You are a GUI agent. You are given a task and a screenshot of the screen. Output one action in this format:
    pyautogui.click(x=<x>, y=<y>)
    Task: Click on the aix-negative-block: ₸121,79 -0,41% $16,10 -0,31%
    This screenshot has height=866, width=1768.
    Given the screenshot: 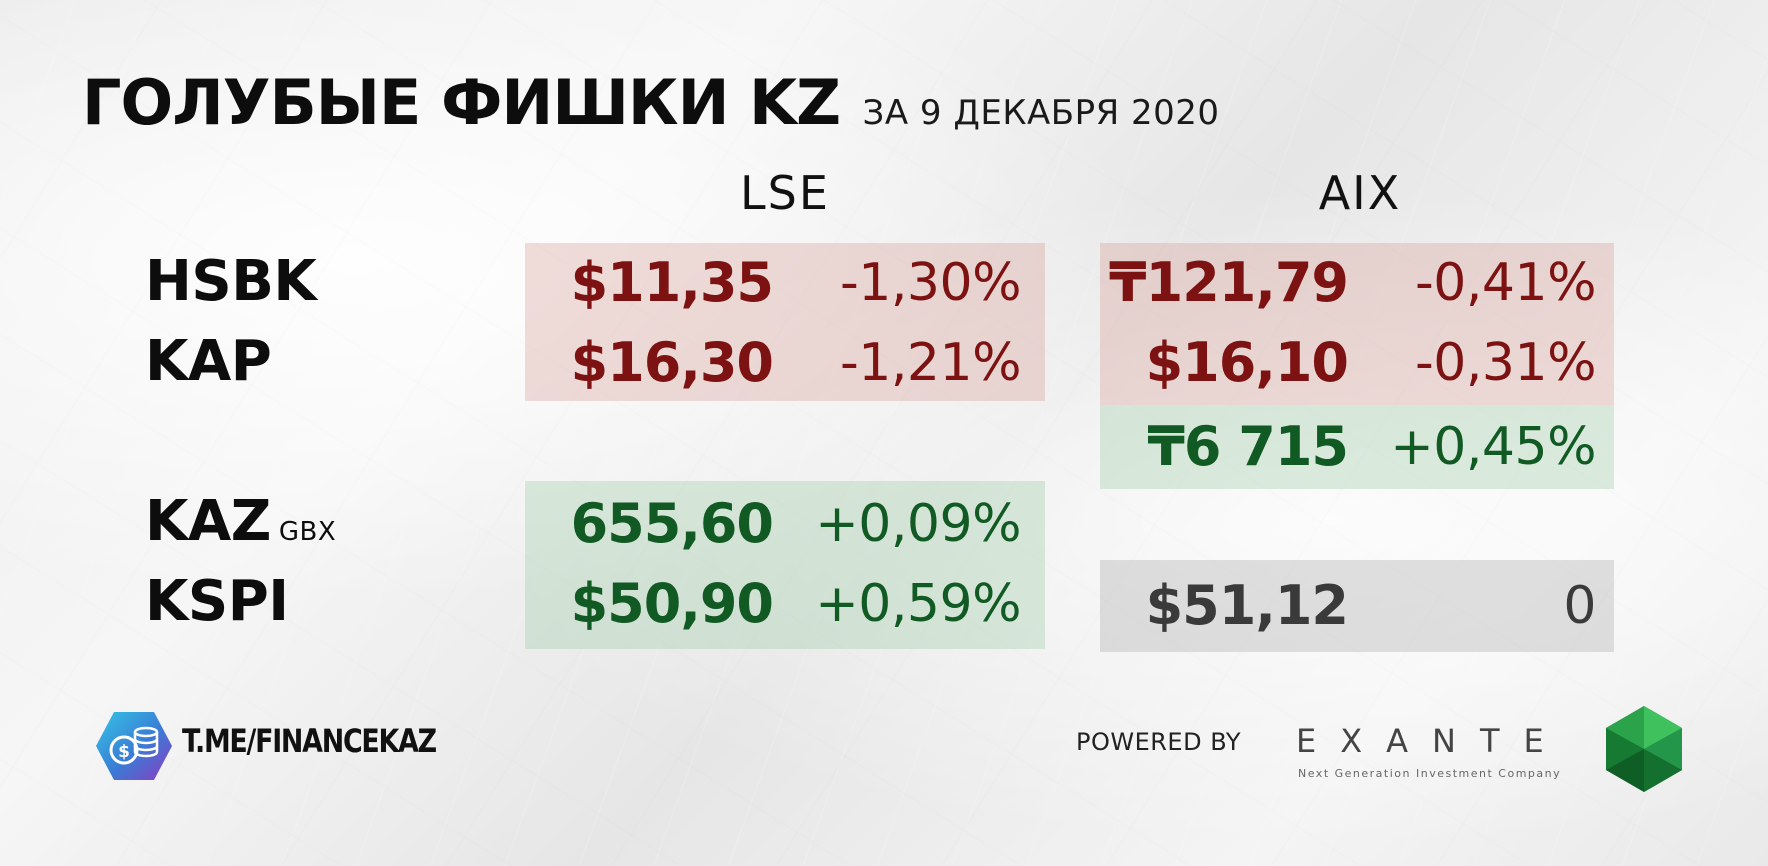 What is the action you would take?
    pyautogui.click(x=1357, y=324)
    